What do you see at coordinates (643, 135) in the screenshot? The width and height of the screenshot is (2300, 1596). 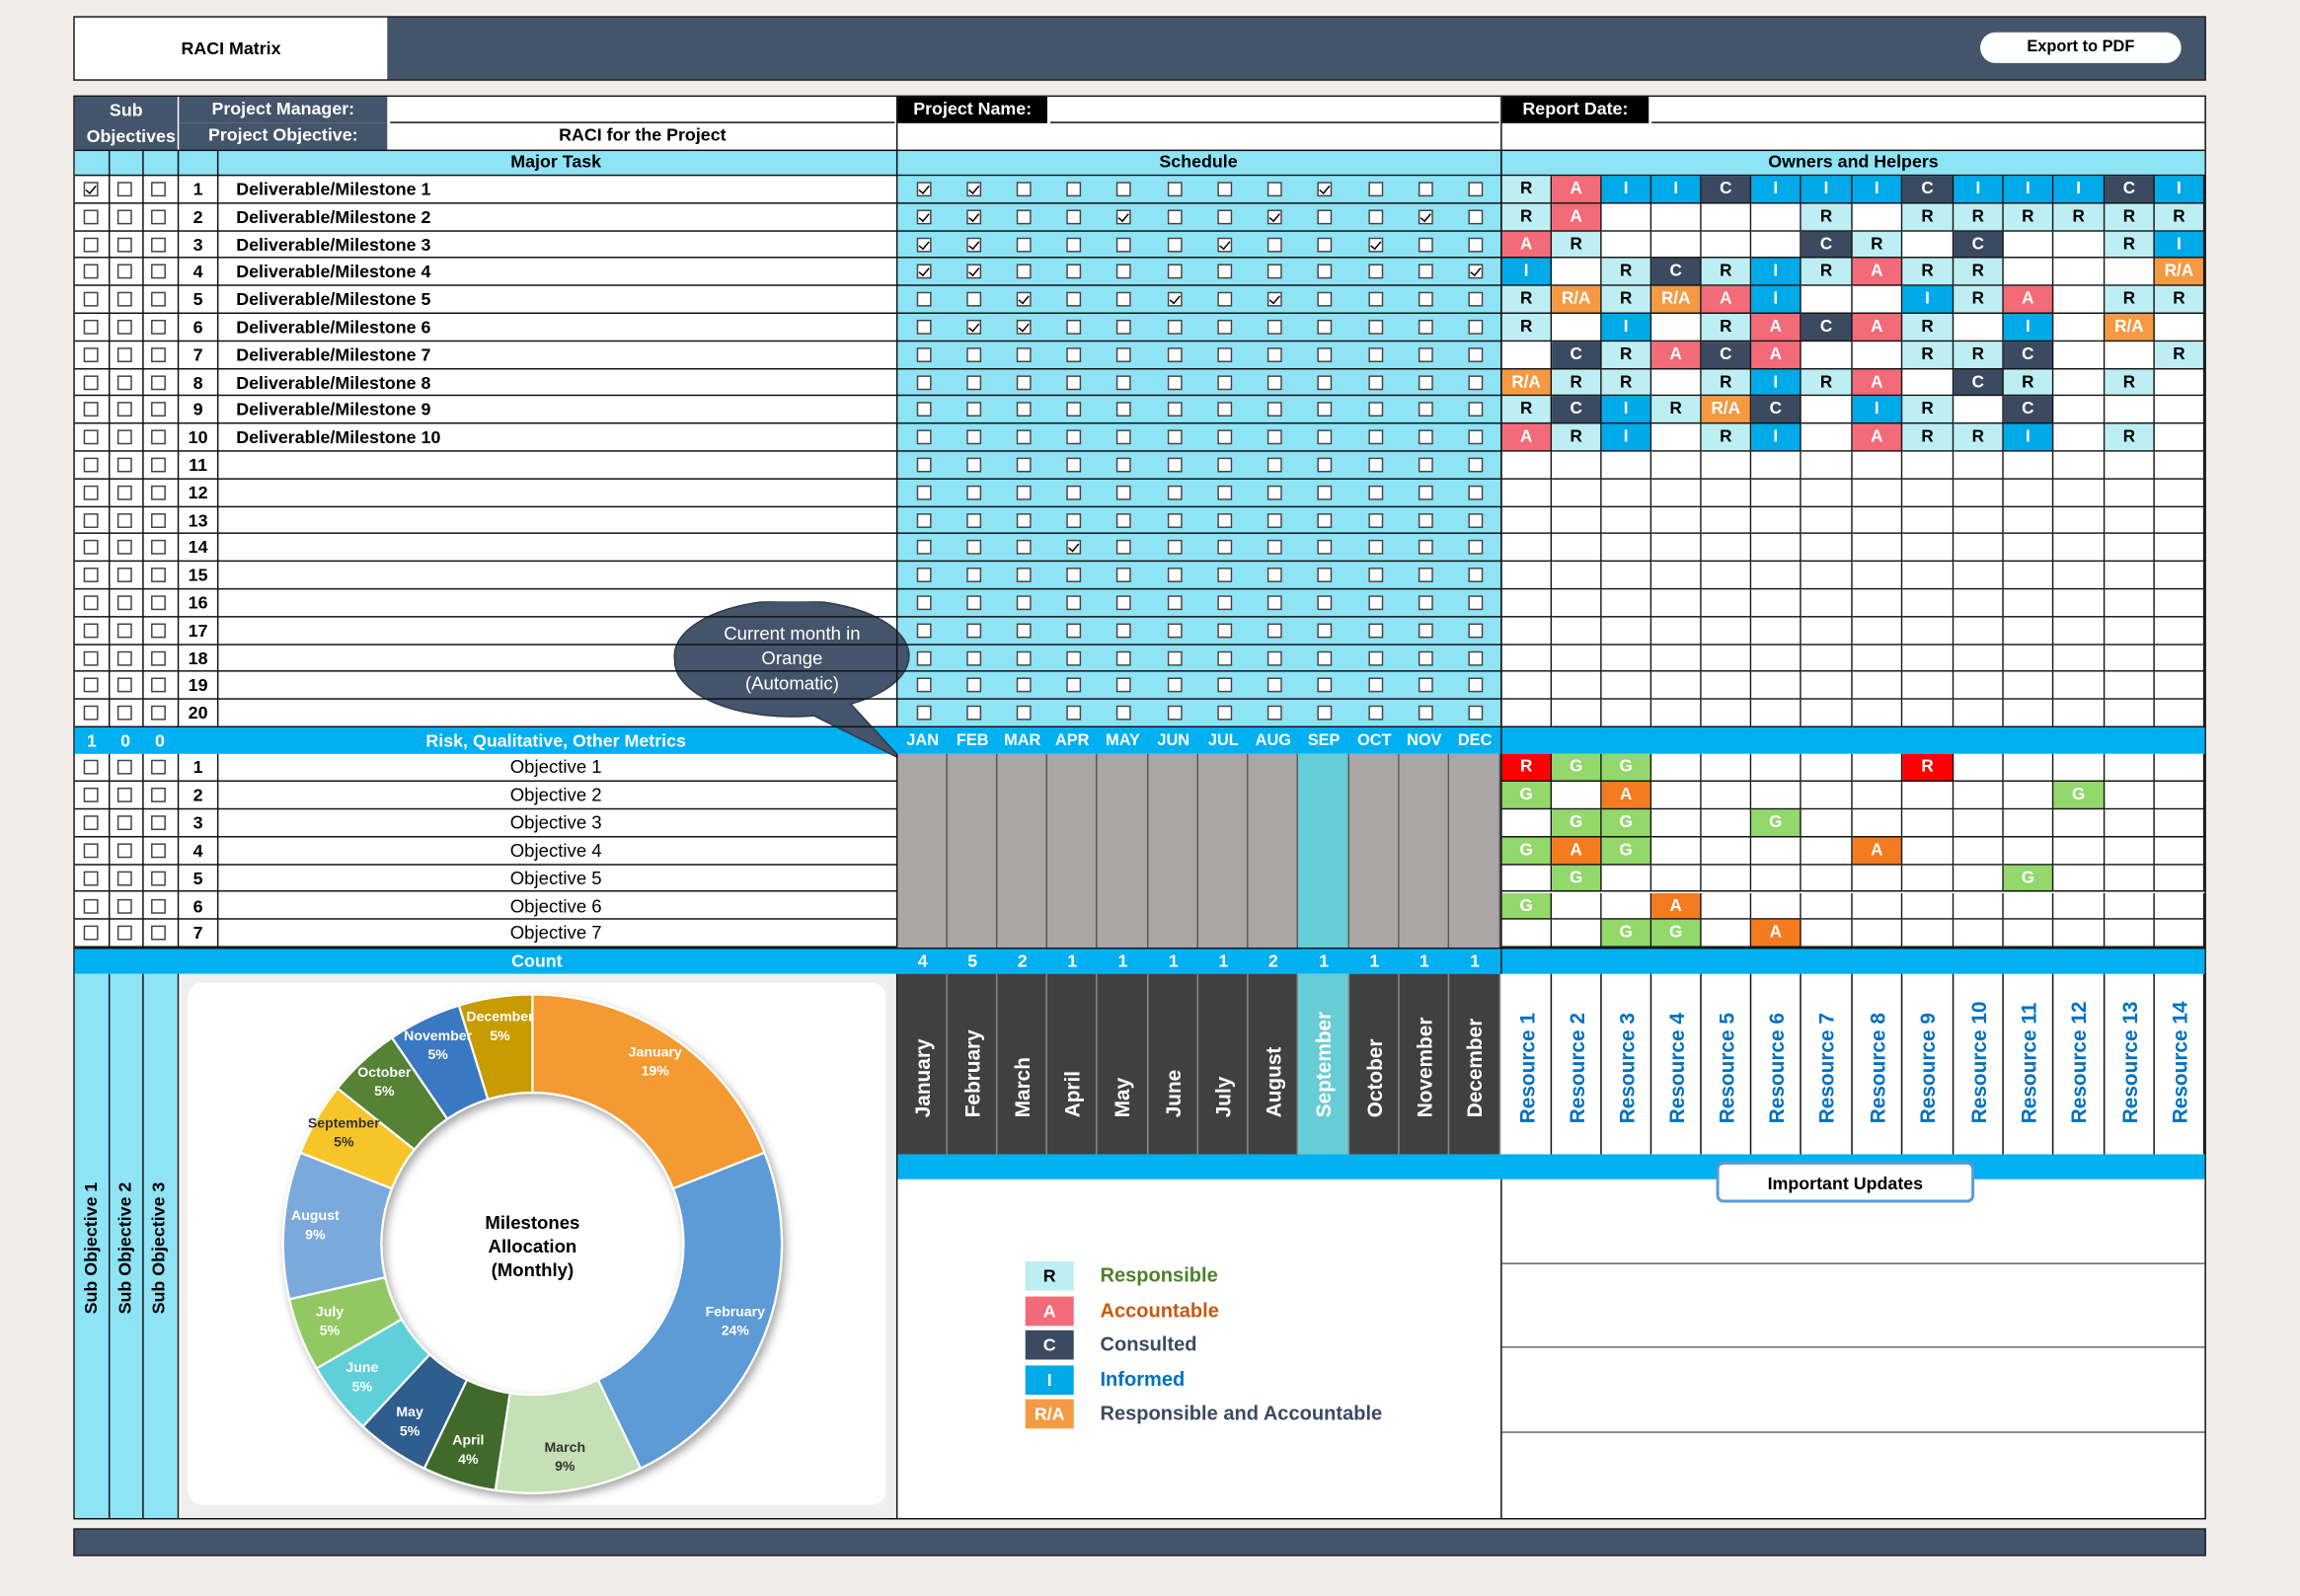 I see `project-objective-value: RACI for the Project` at bounding box center [643, 135].